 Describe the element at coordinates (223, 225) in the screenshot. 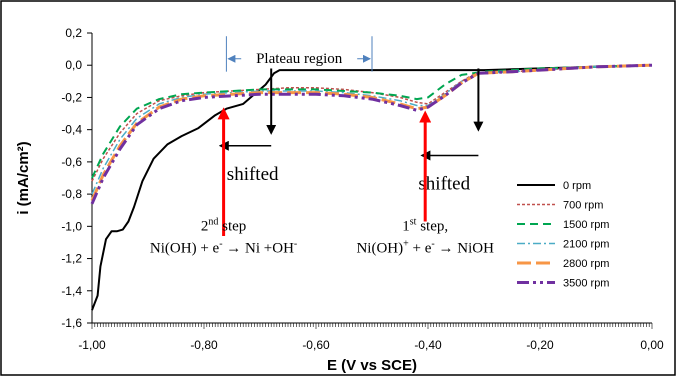

I see `step-title: 2nd step` at that location.